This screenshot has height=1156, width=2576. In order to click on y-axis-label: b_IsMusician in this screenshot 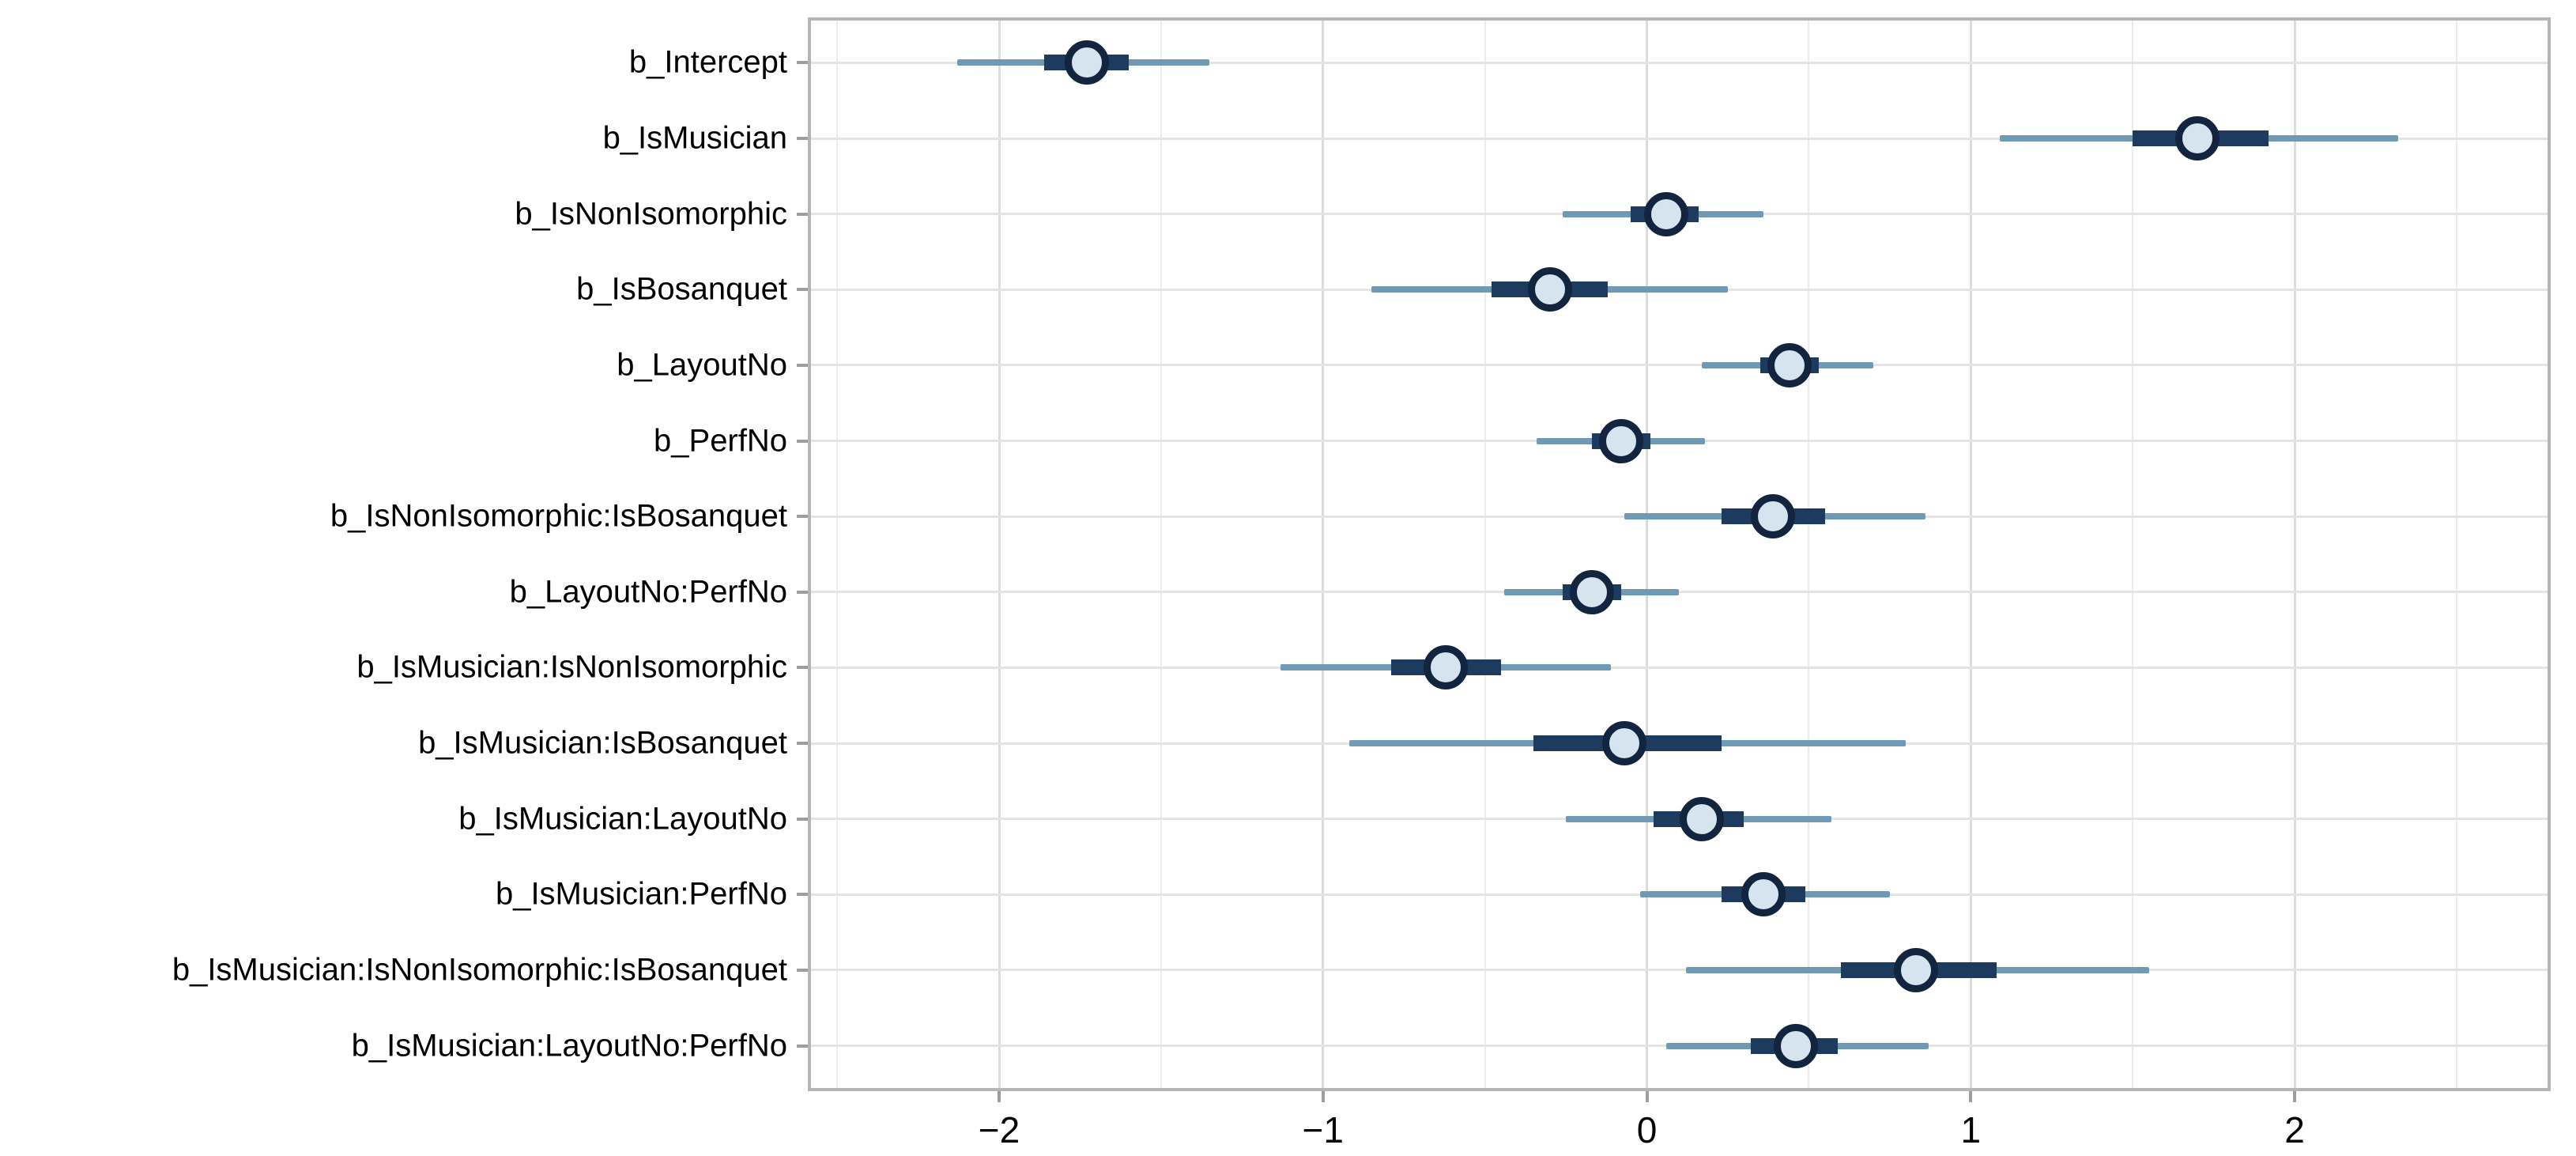, I will do `click(694, 138)`.